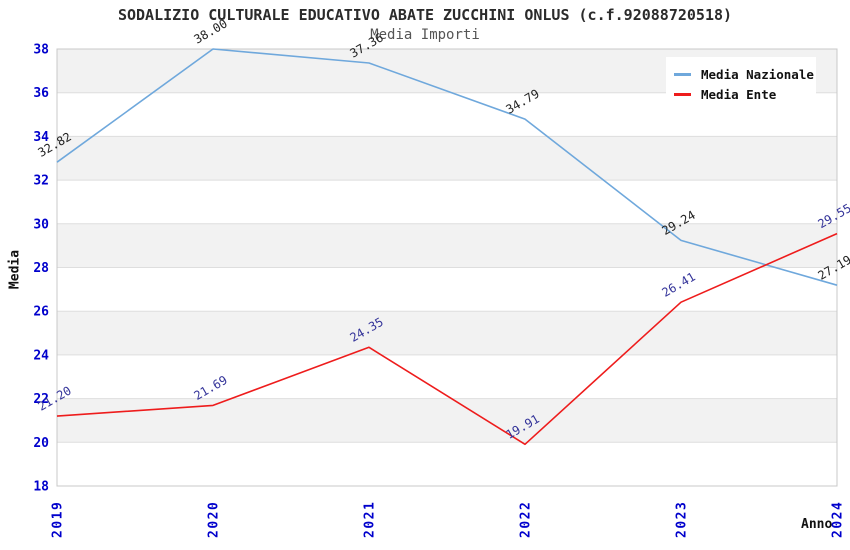 The width and height of the screenshot is (850, 550). I want to click on y-tick-label: 32, so click(41, 181).